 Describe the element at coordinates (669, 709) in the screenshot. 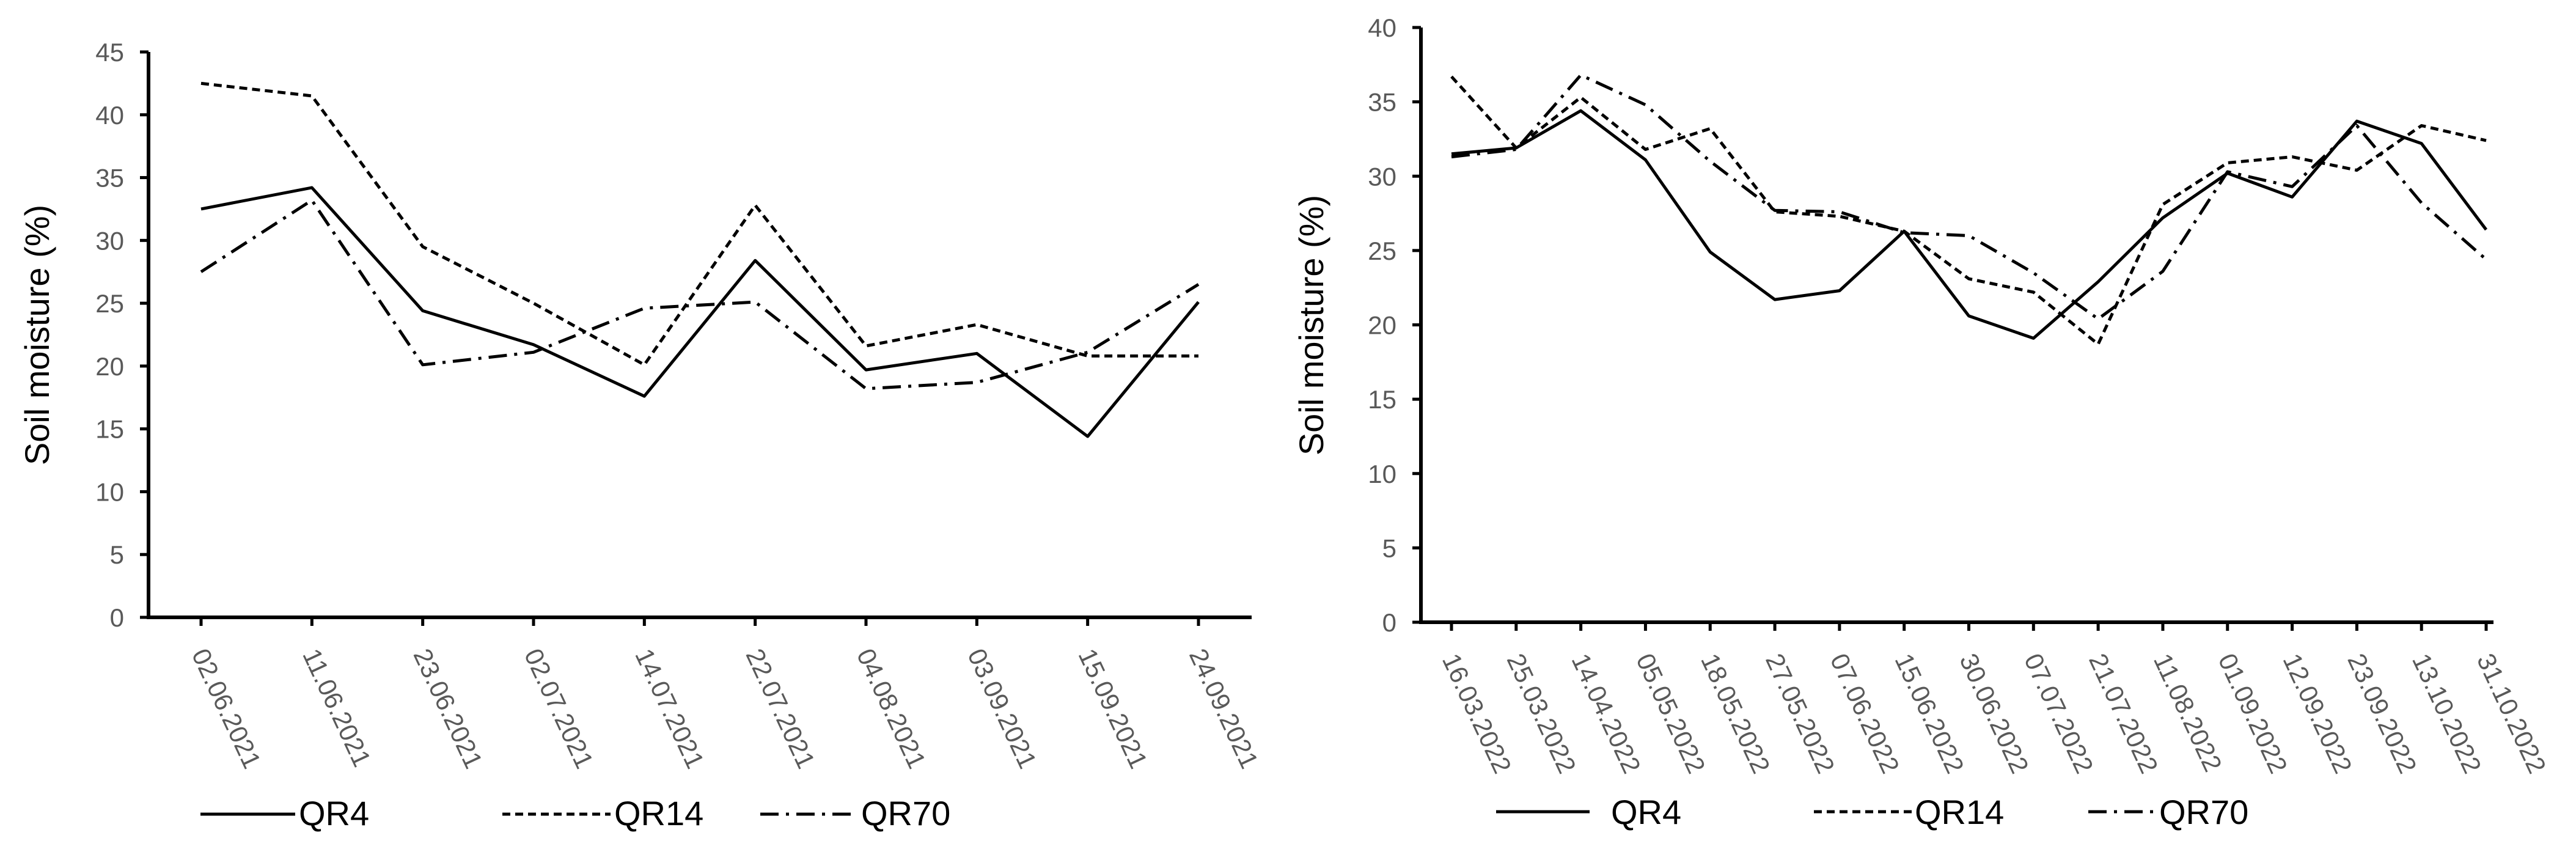

I see `x-tick-label: 14.07.2021` at that location.